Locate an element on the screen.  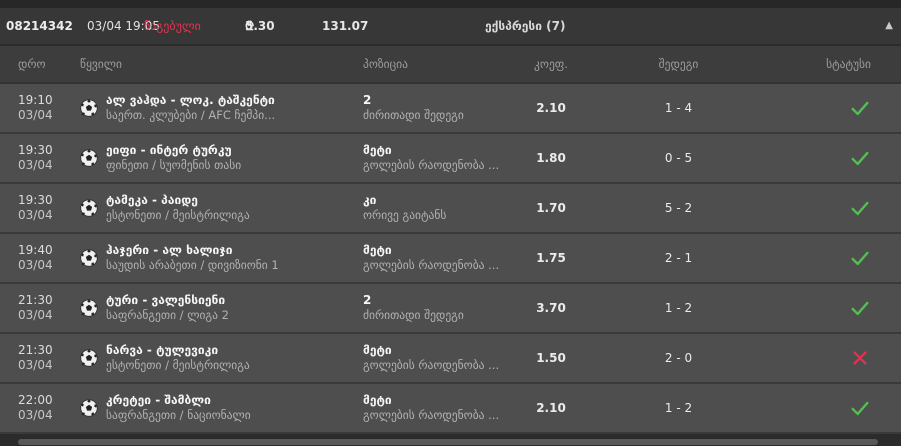
horizontal-scrollbar is located at coordinates (448, 442).